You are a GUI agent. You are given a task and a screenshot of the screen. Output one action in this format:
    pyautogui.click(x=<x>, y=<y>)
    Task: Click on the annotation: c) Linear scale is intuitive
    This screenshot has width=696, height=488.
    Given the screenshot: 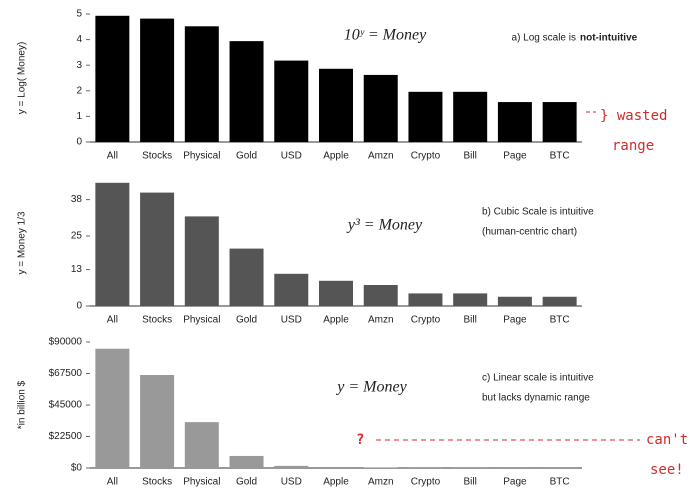 What is the action you would take?
    pyautogui.click(x=538, y=378)
    